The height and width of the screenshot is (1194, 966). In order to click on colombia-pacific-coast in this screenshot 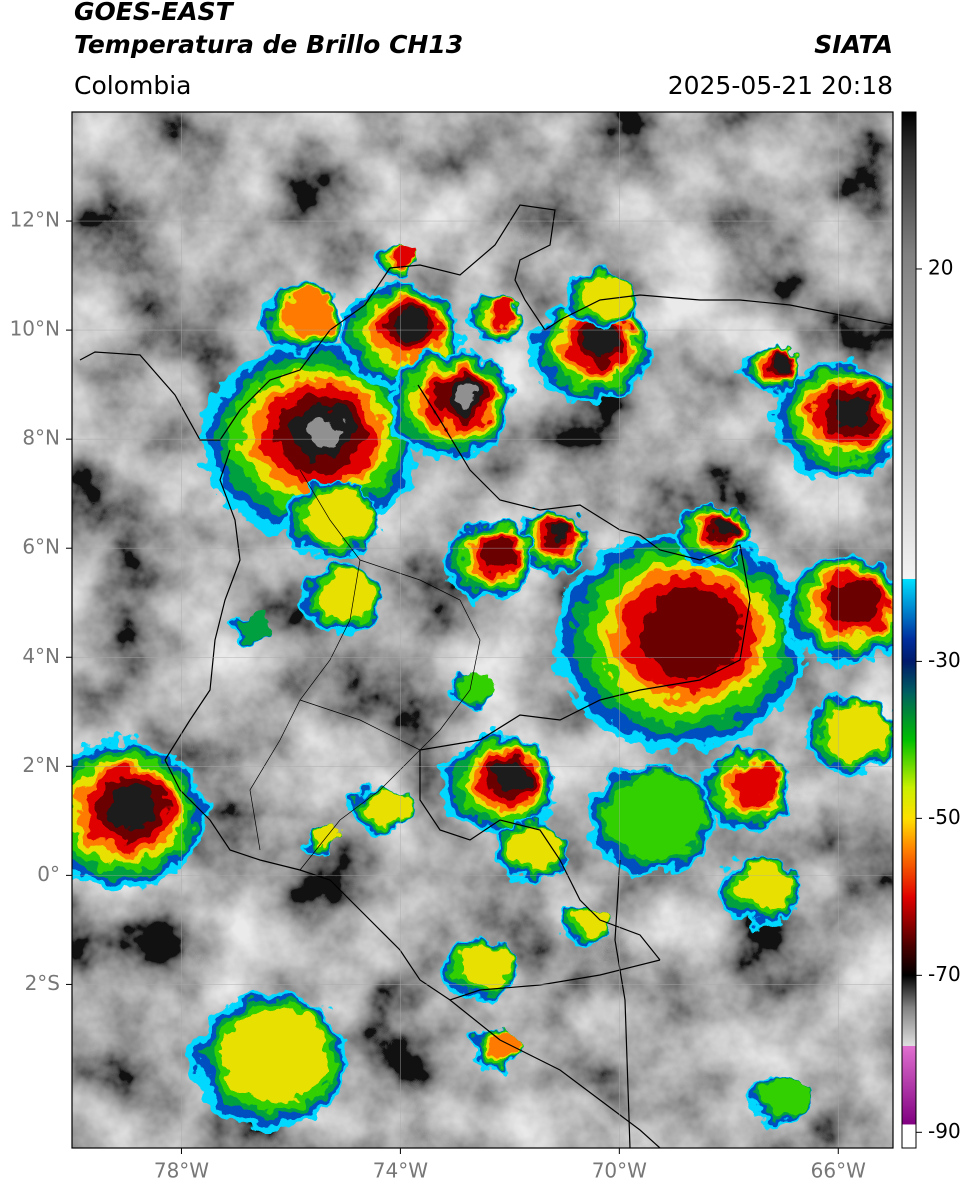, I will do `click(202, 605)`.